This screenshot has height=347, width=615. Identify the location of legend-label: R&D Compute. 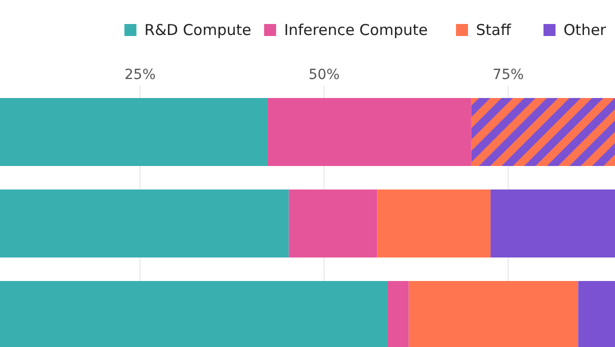
(198, 30).